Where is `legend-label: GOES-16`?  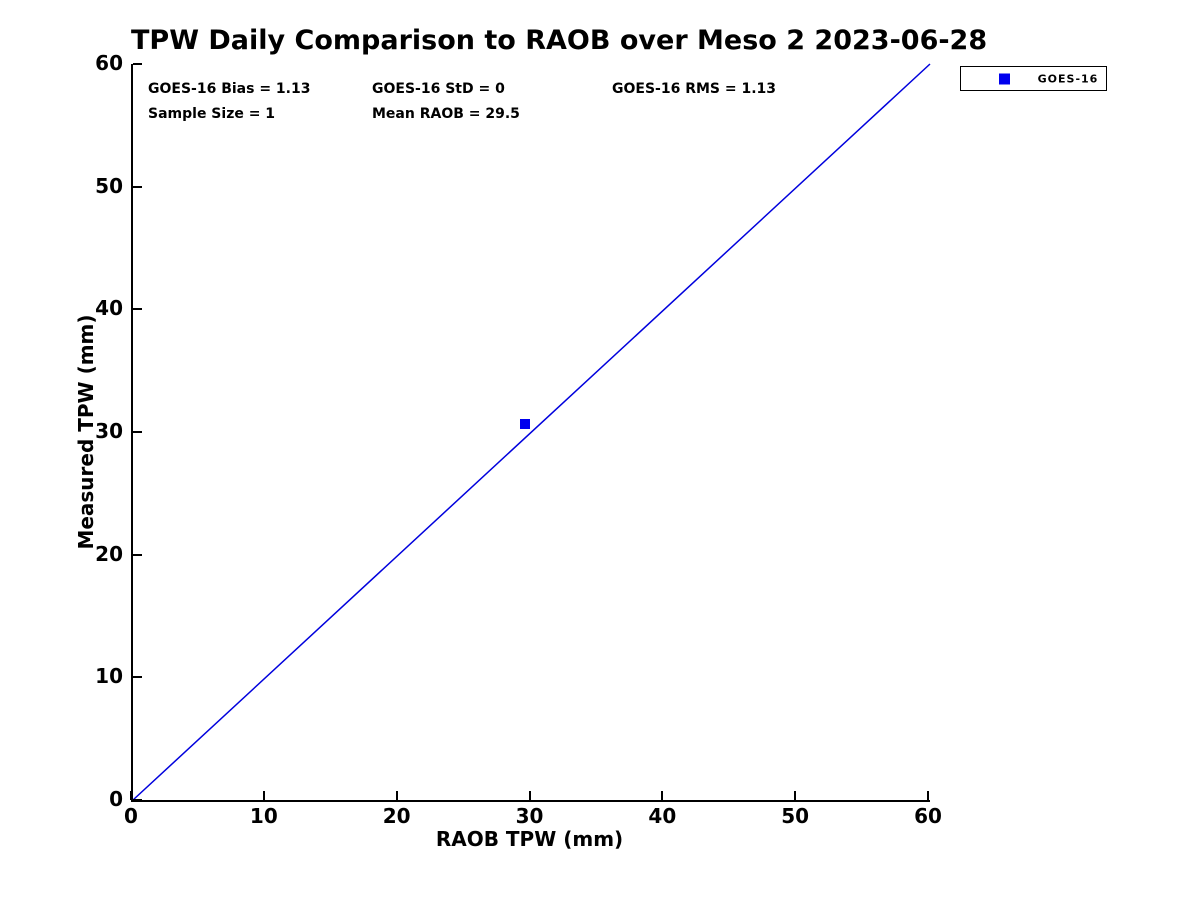
legend-label: GOES-16 is located at coordinates (1068, 78).